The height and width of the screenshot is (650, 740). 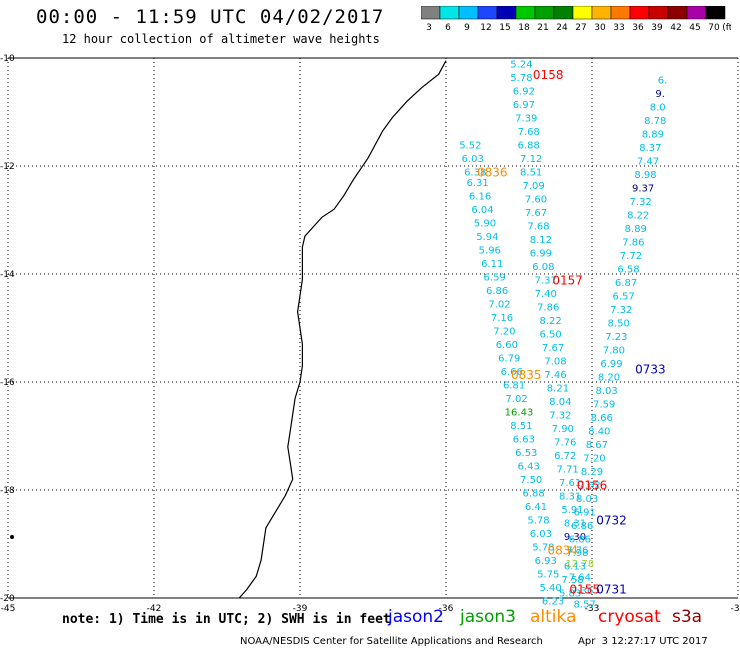 I want to click on wave-height-value: 9.37, so click(x=643, y=189).